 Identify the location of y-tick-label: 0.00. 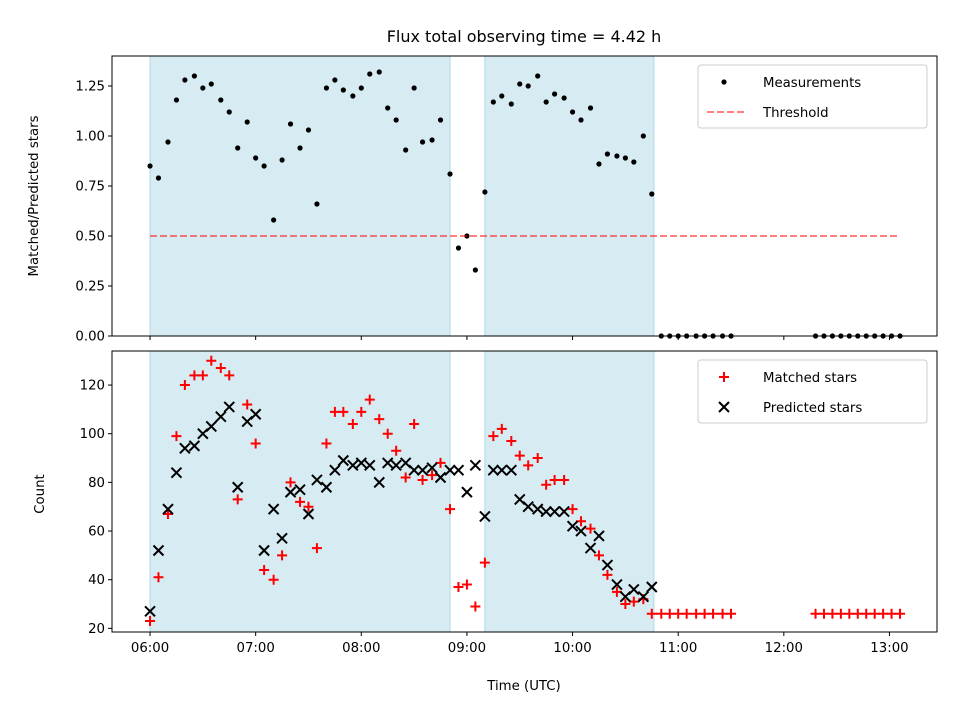
(90, 337).